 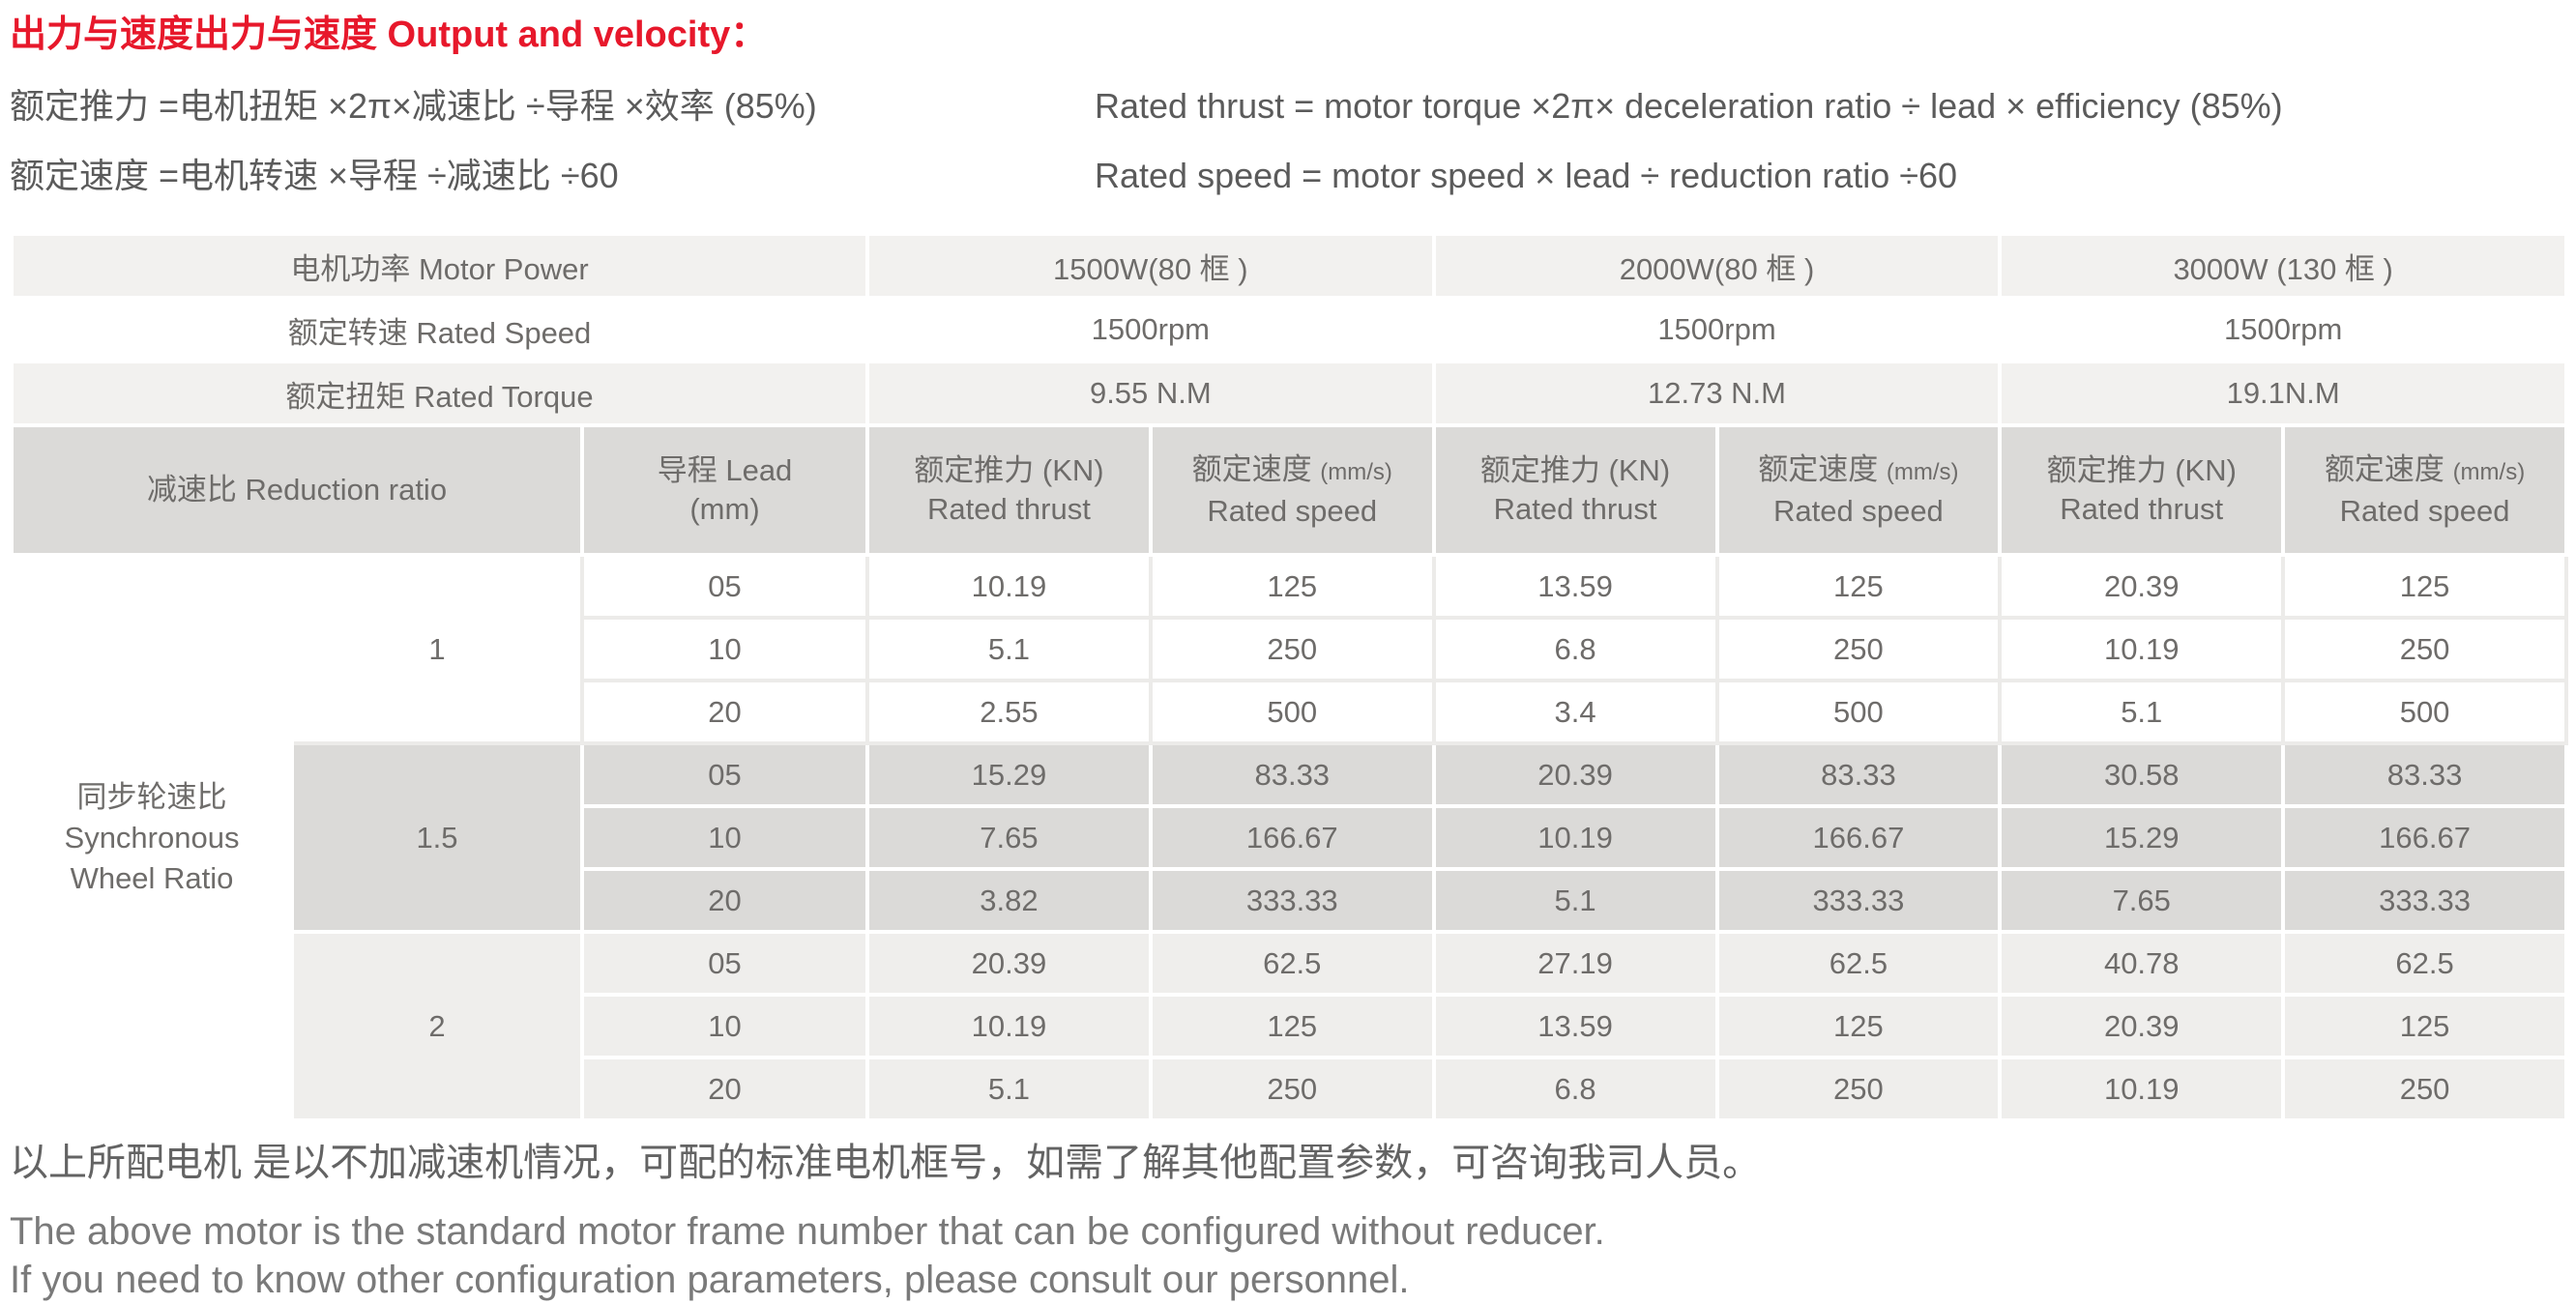 I want to click on ratio-cell: 1.5, so click(x=437, y=837).